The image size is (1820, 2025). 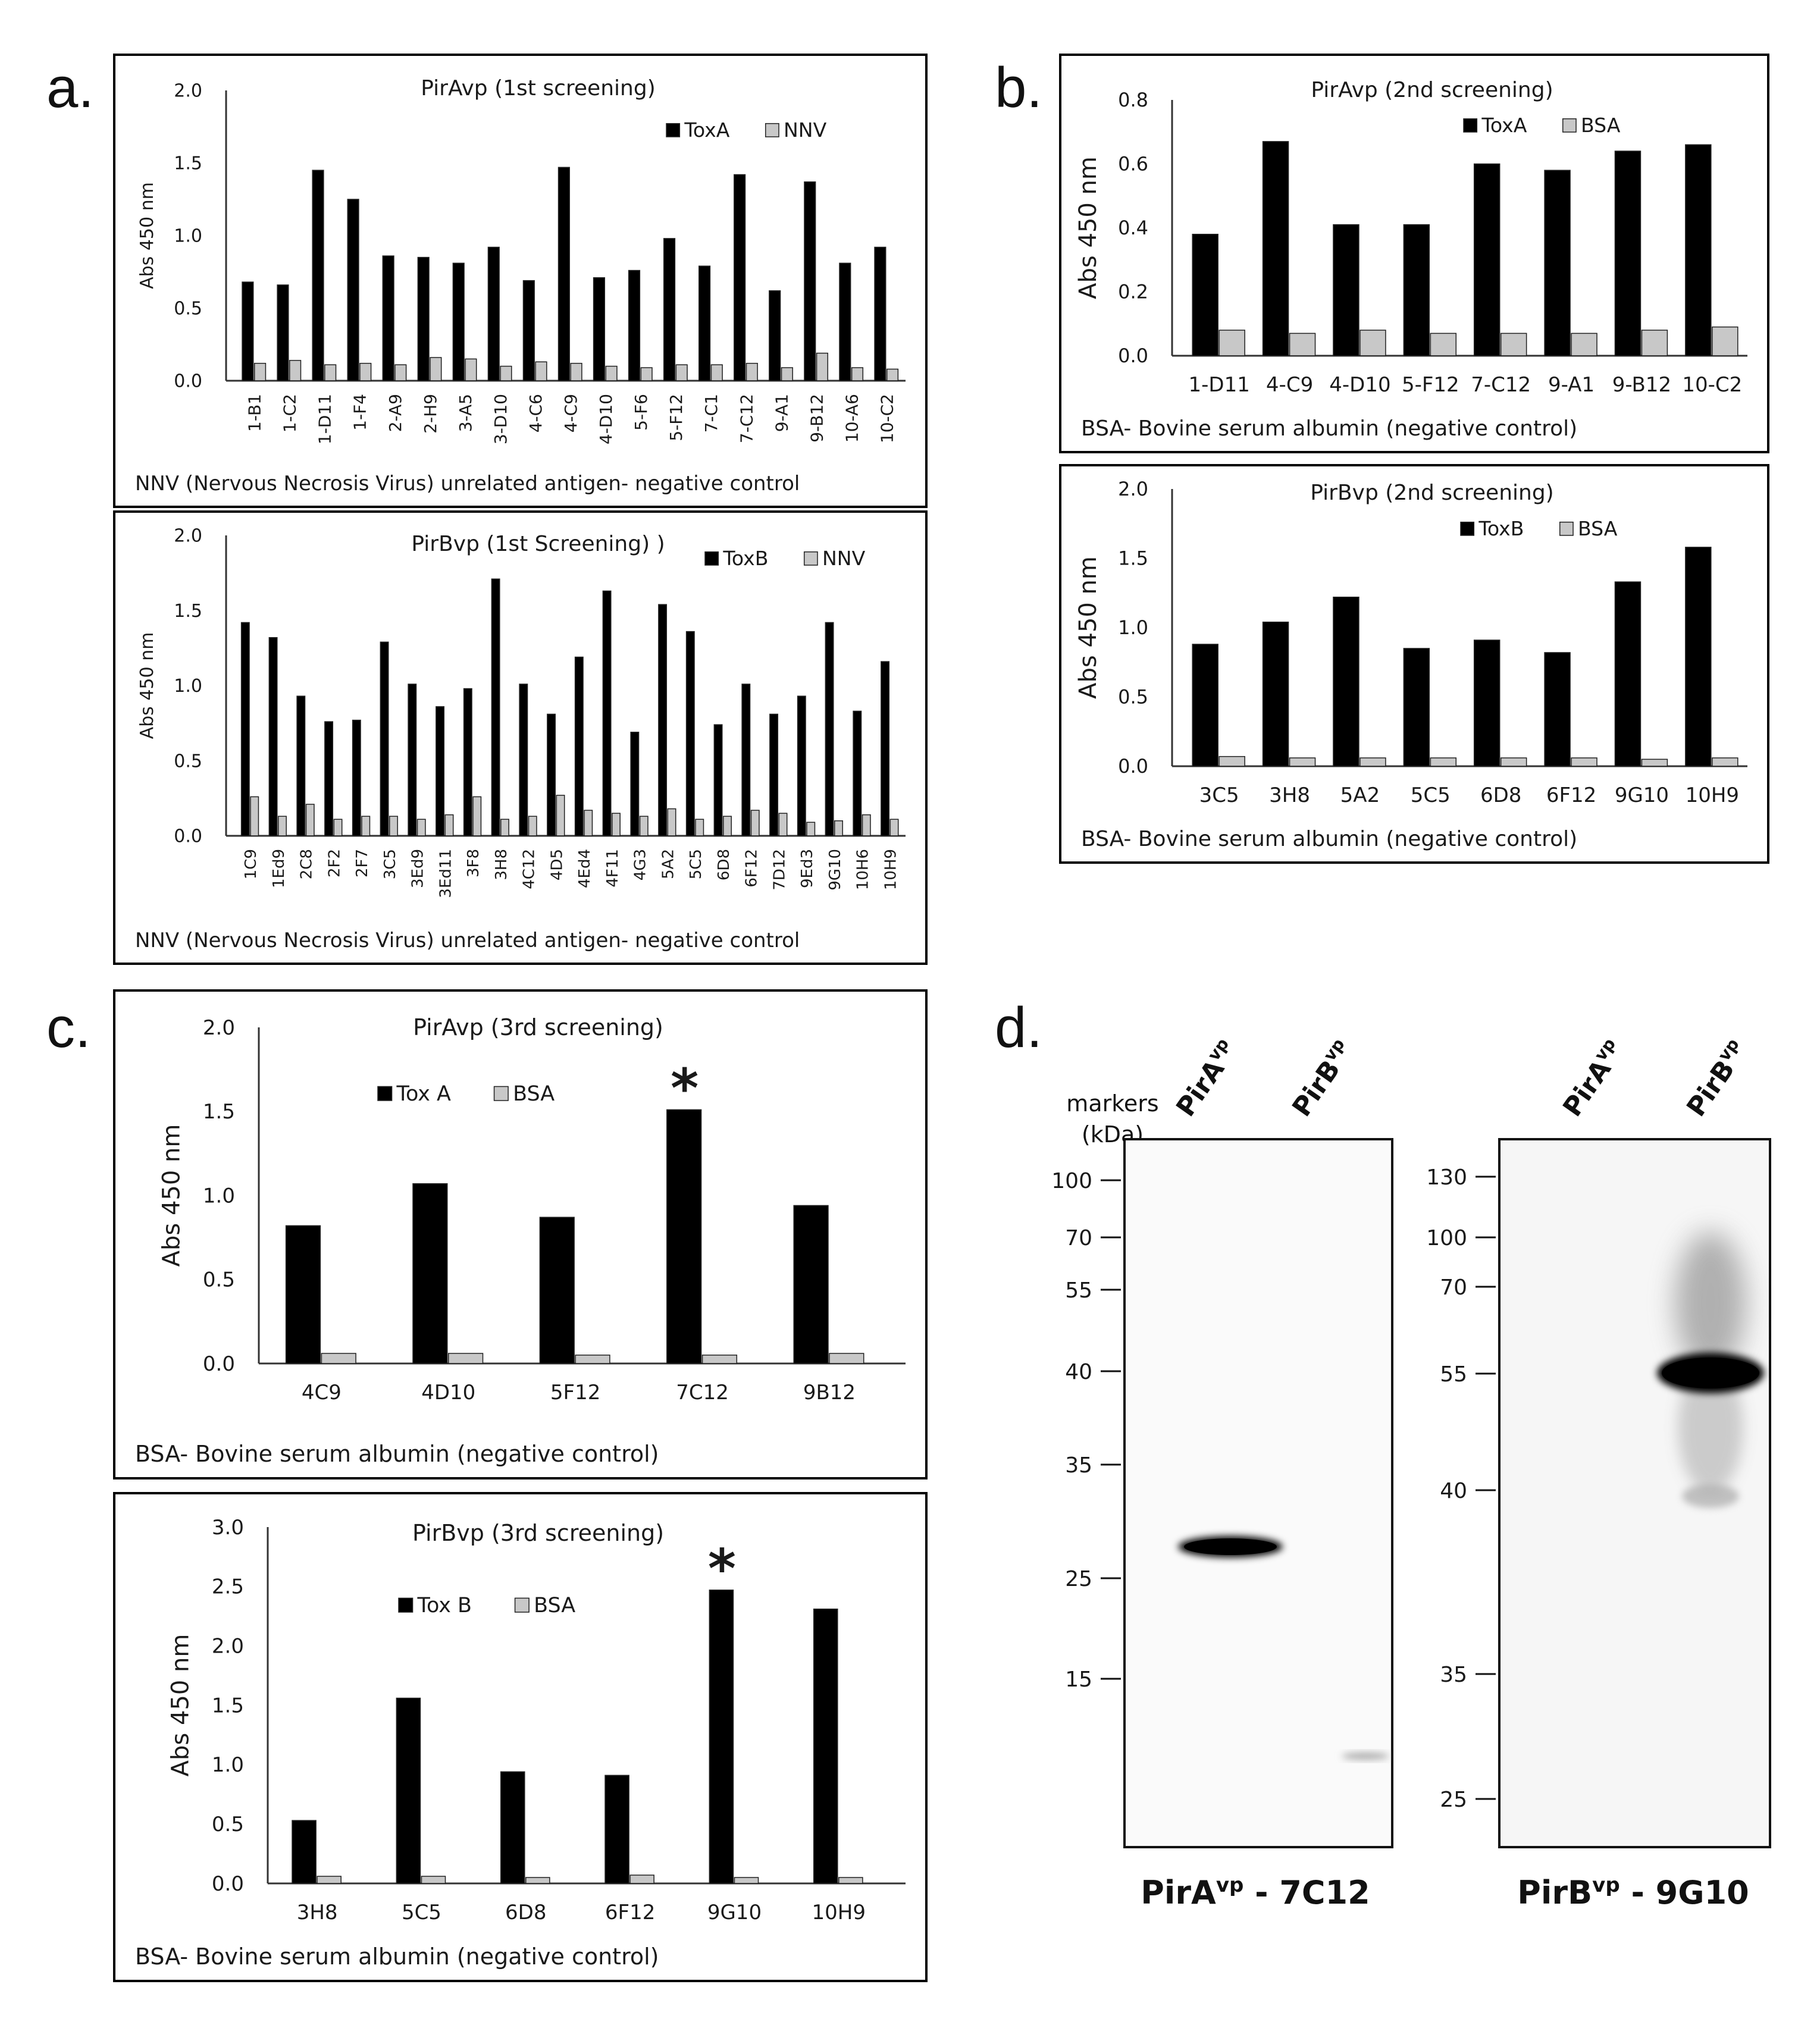 I want to click on c1-bar-toxa-5F12, so click(x=557, y=1290).